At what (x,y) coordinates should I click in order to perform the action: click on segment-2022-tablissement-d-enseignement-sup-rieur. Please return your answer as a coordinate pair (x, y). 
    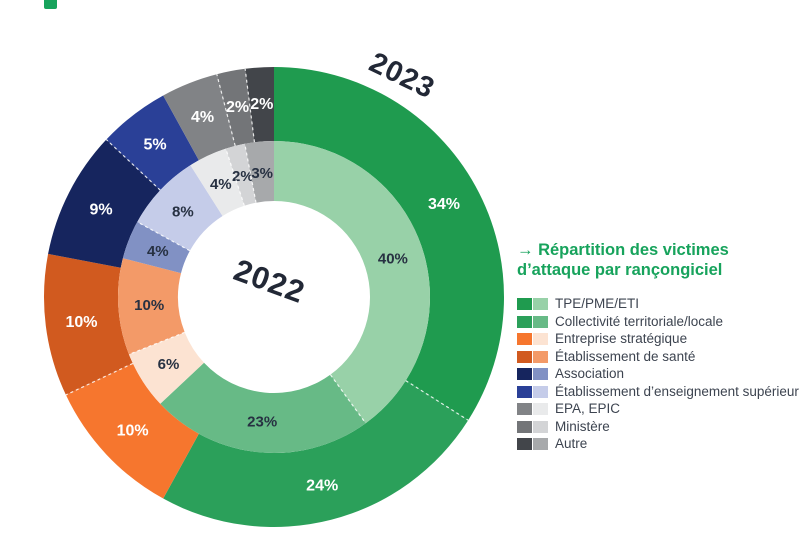
    Looking at the image, I should click on (180, 208).